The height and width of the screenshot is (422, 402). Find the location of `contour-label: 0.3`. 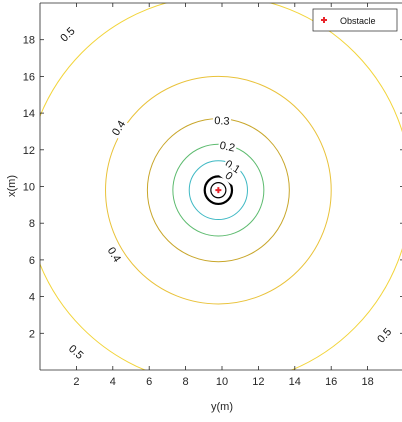

contour-label: 0.3 is located at coordinates (222, 121).